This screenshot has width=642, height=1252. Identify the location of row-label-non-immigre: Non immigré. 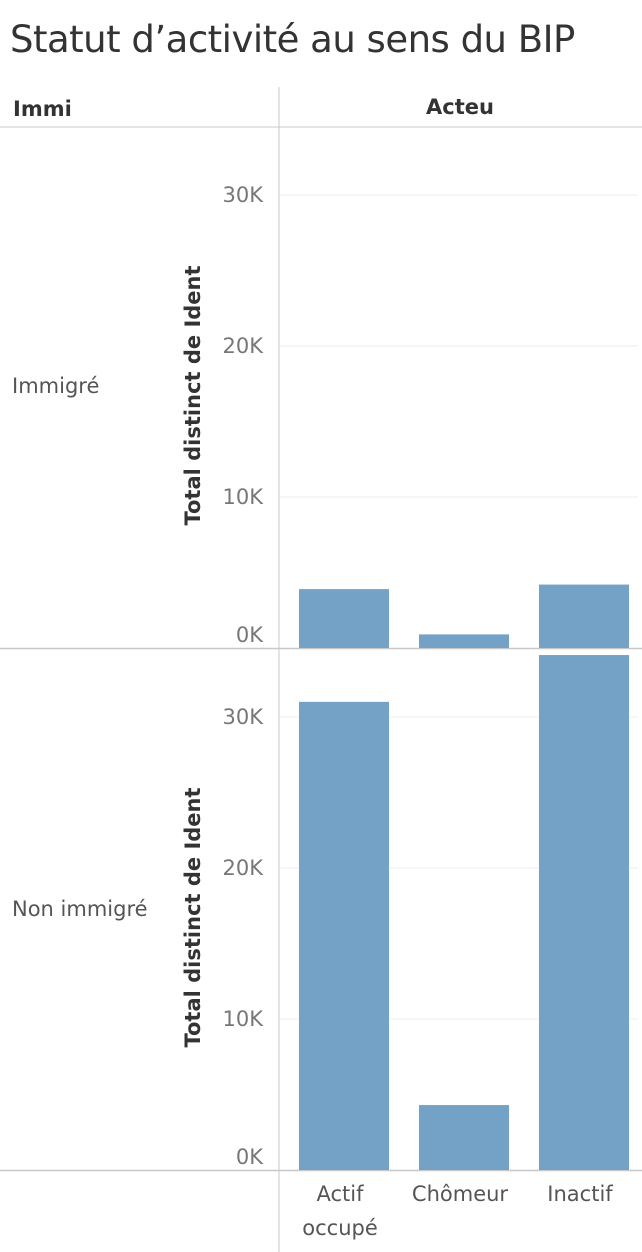
(80, 909).